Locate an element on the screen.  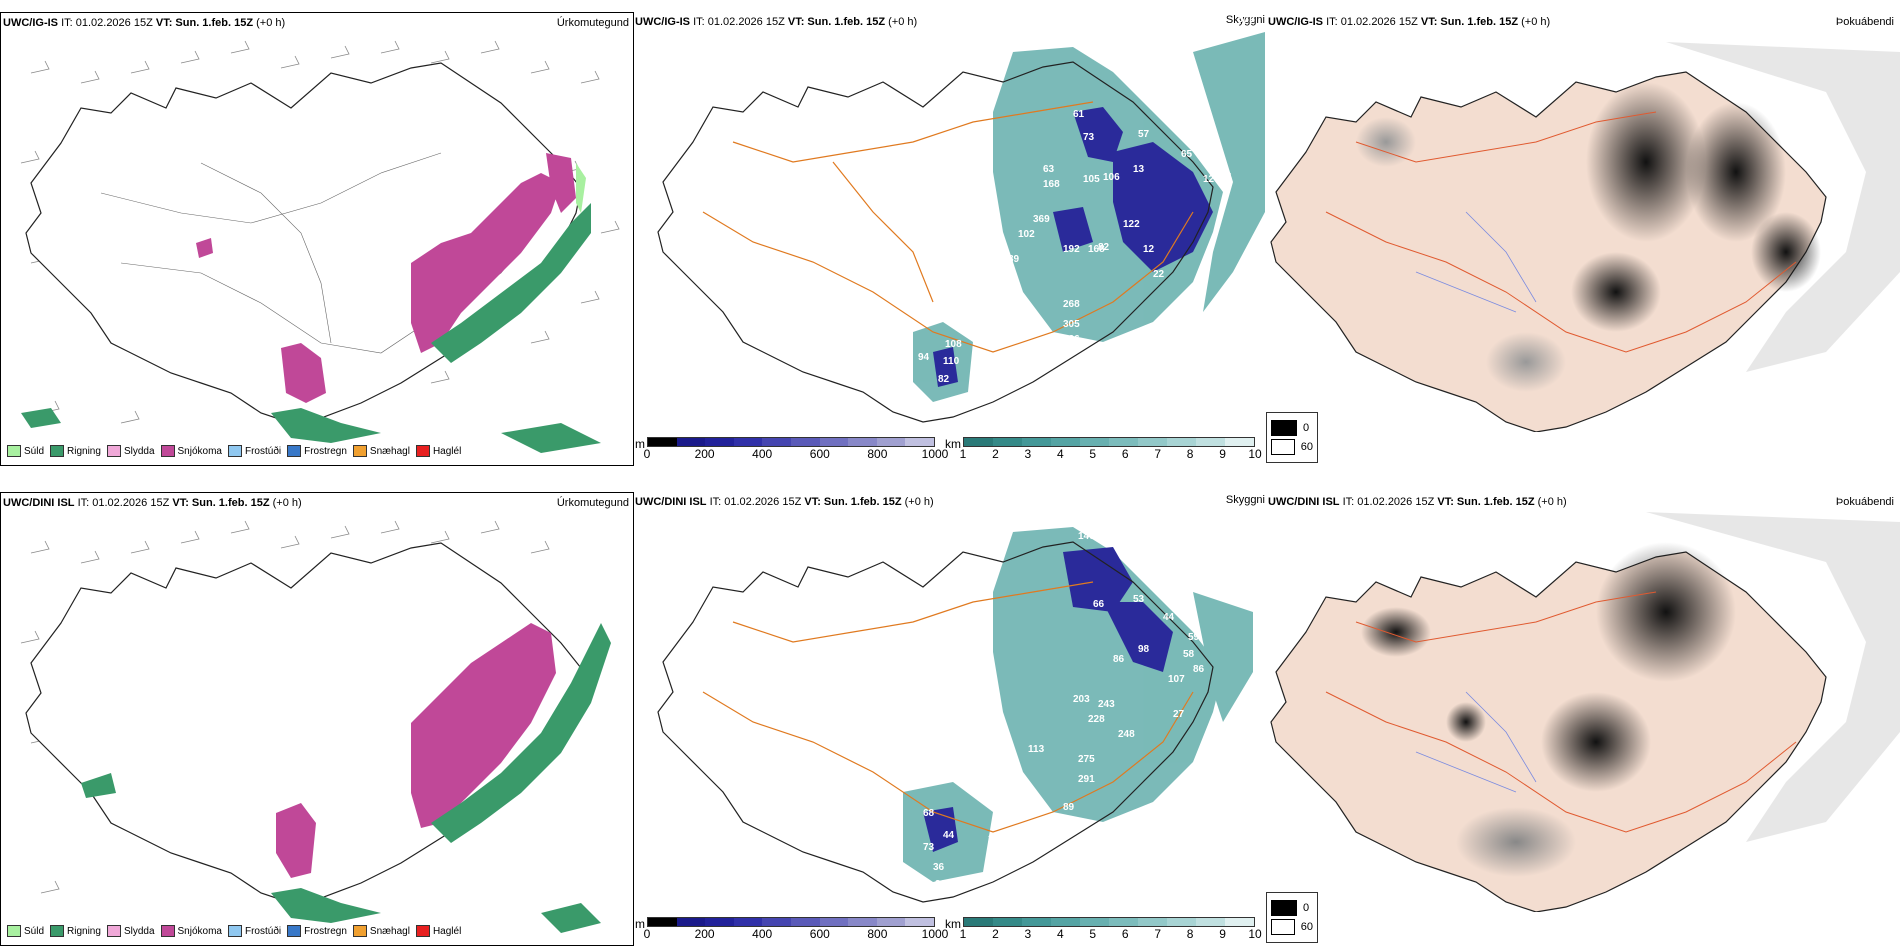
fog-legend-label-60: 60 is located at coordinates (1306, 447).